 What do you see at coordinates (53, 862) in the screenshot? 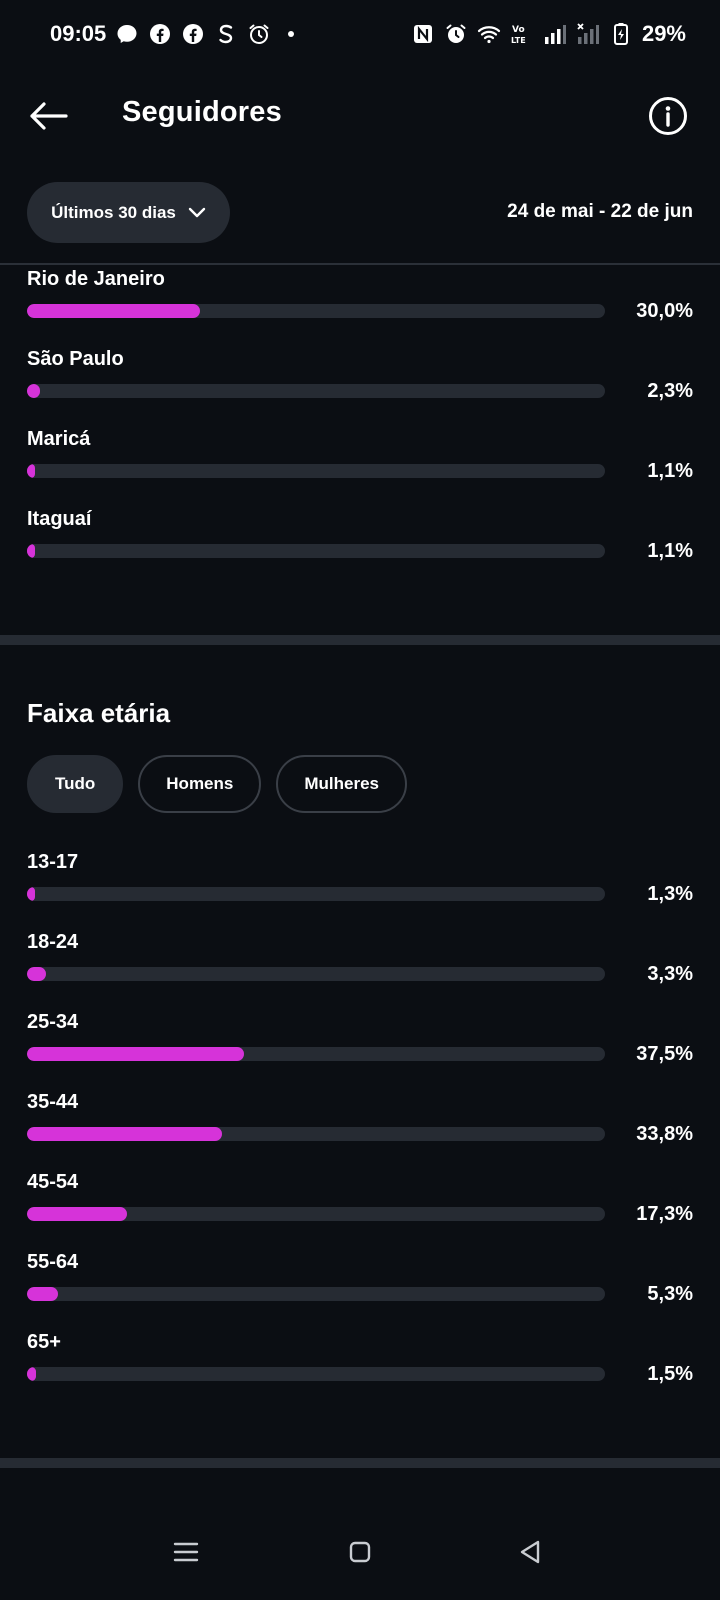
I see `age-label: 13-17` at bounding box center [53, 862].